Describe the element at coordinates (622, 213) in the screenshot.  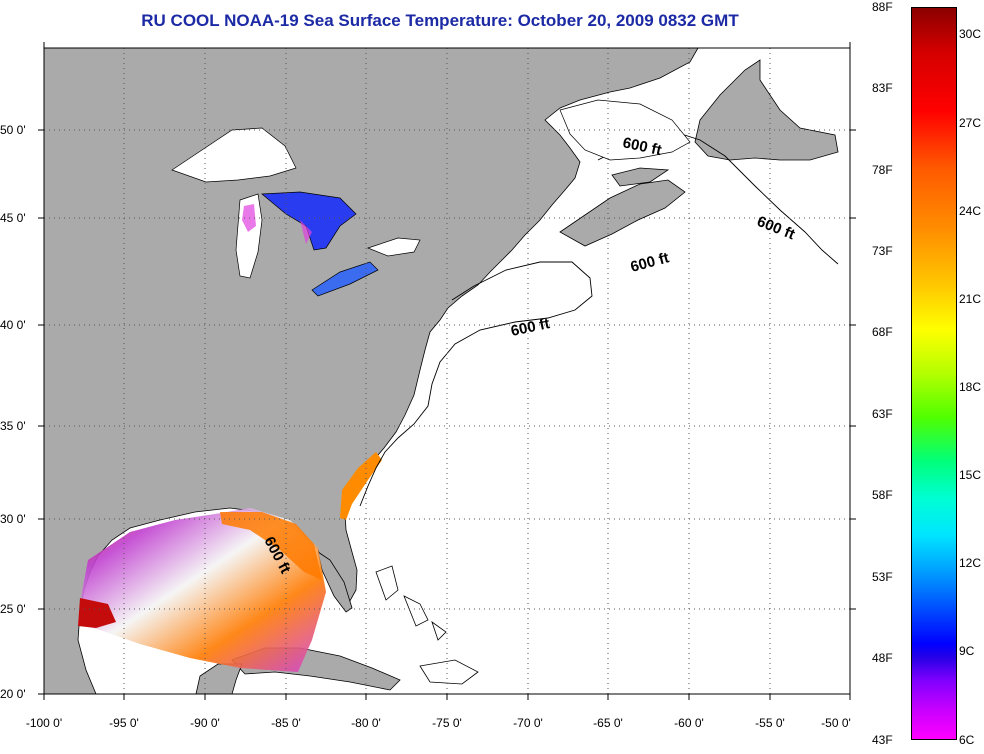
I see `land-maritimes` at that location.